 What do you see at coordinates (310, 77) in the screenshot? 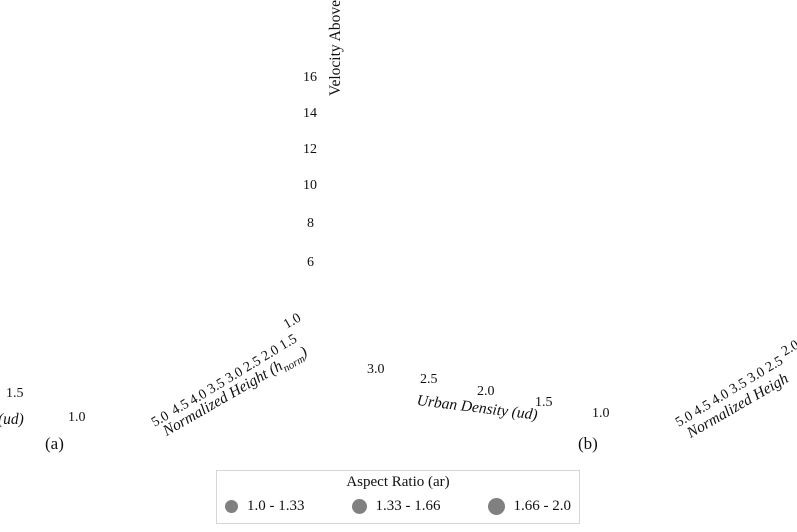
I see `tick-a-y-16: 16` at bounding box center [310, 77].